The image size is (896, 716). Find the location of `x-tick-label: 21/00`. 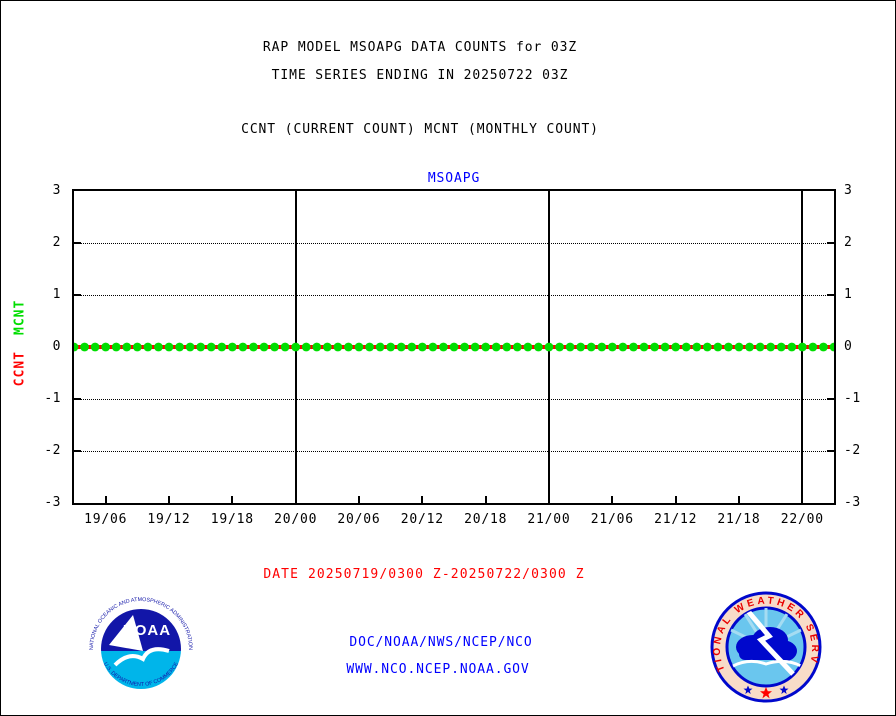

x-tick-label: 21/00 is located at coordinates (549, 519).